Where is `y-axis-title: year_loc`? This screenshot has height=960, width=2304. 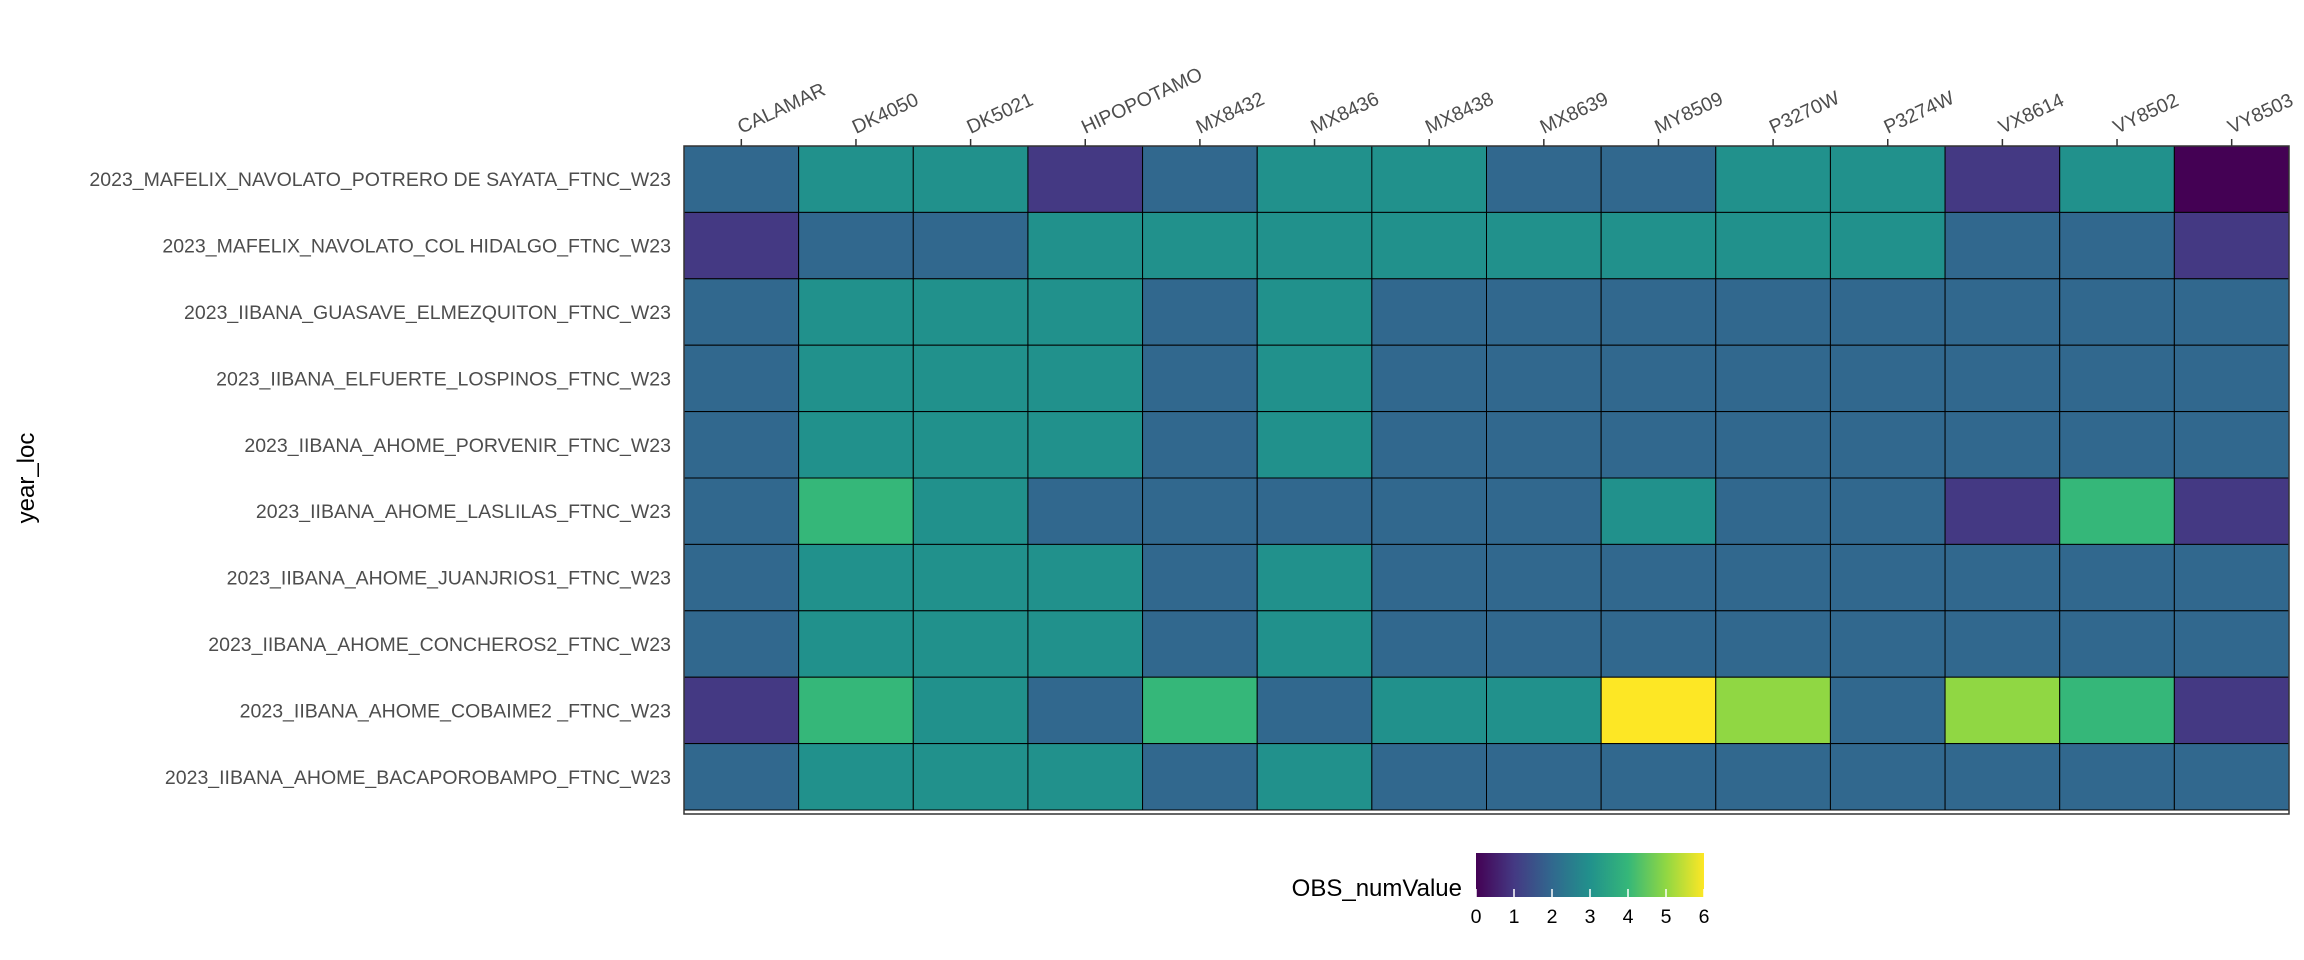 y-axis-title: year_loc is located at coordinates (26, 478).